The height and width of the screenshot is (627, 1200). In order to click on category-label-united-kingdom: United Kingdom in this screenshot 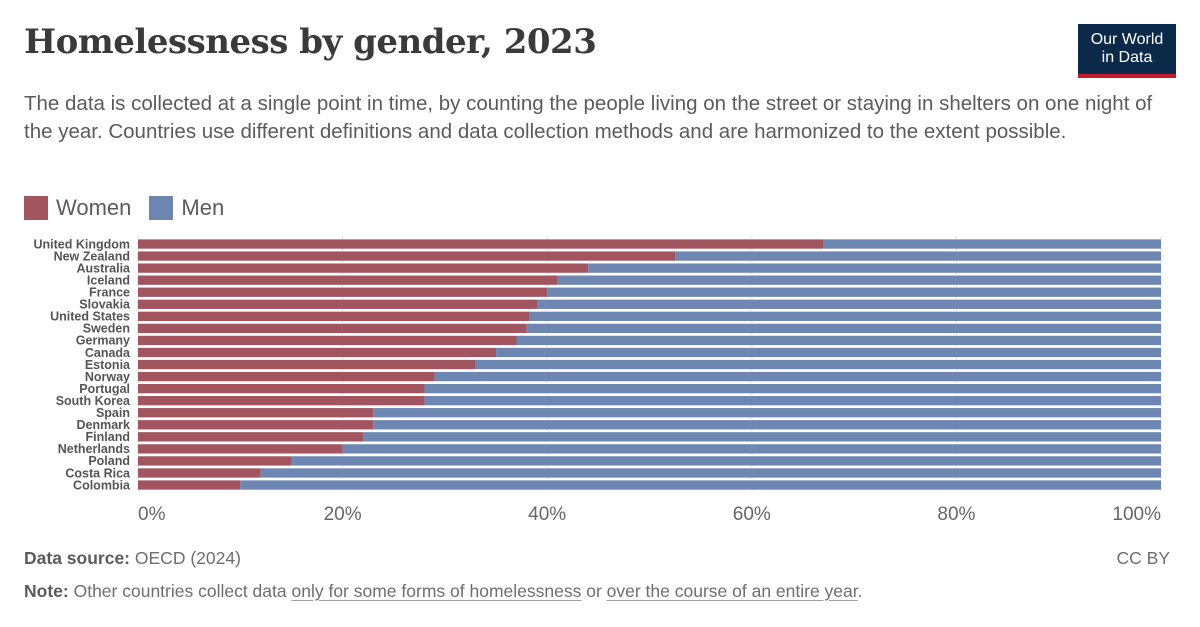, I will do `click(81, 244)`.